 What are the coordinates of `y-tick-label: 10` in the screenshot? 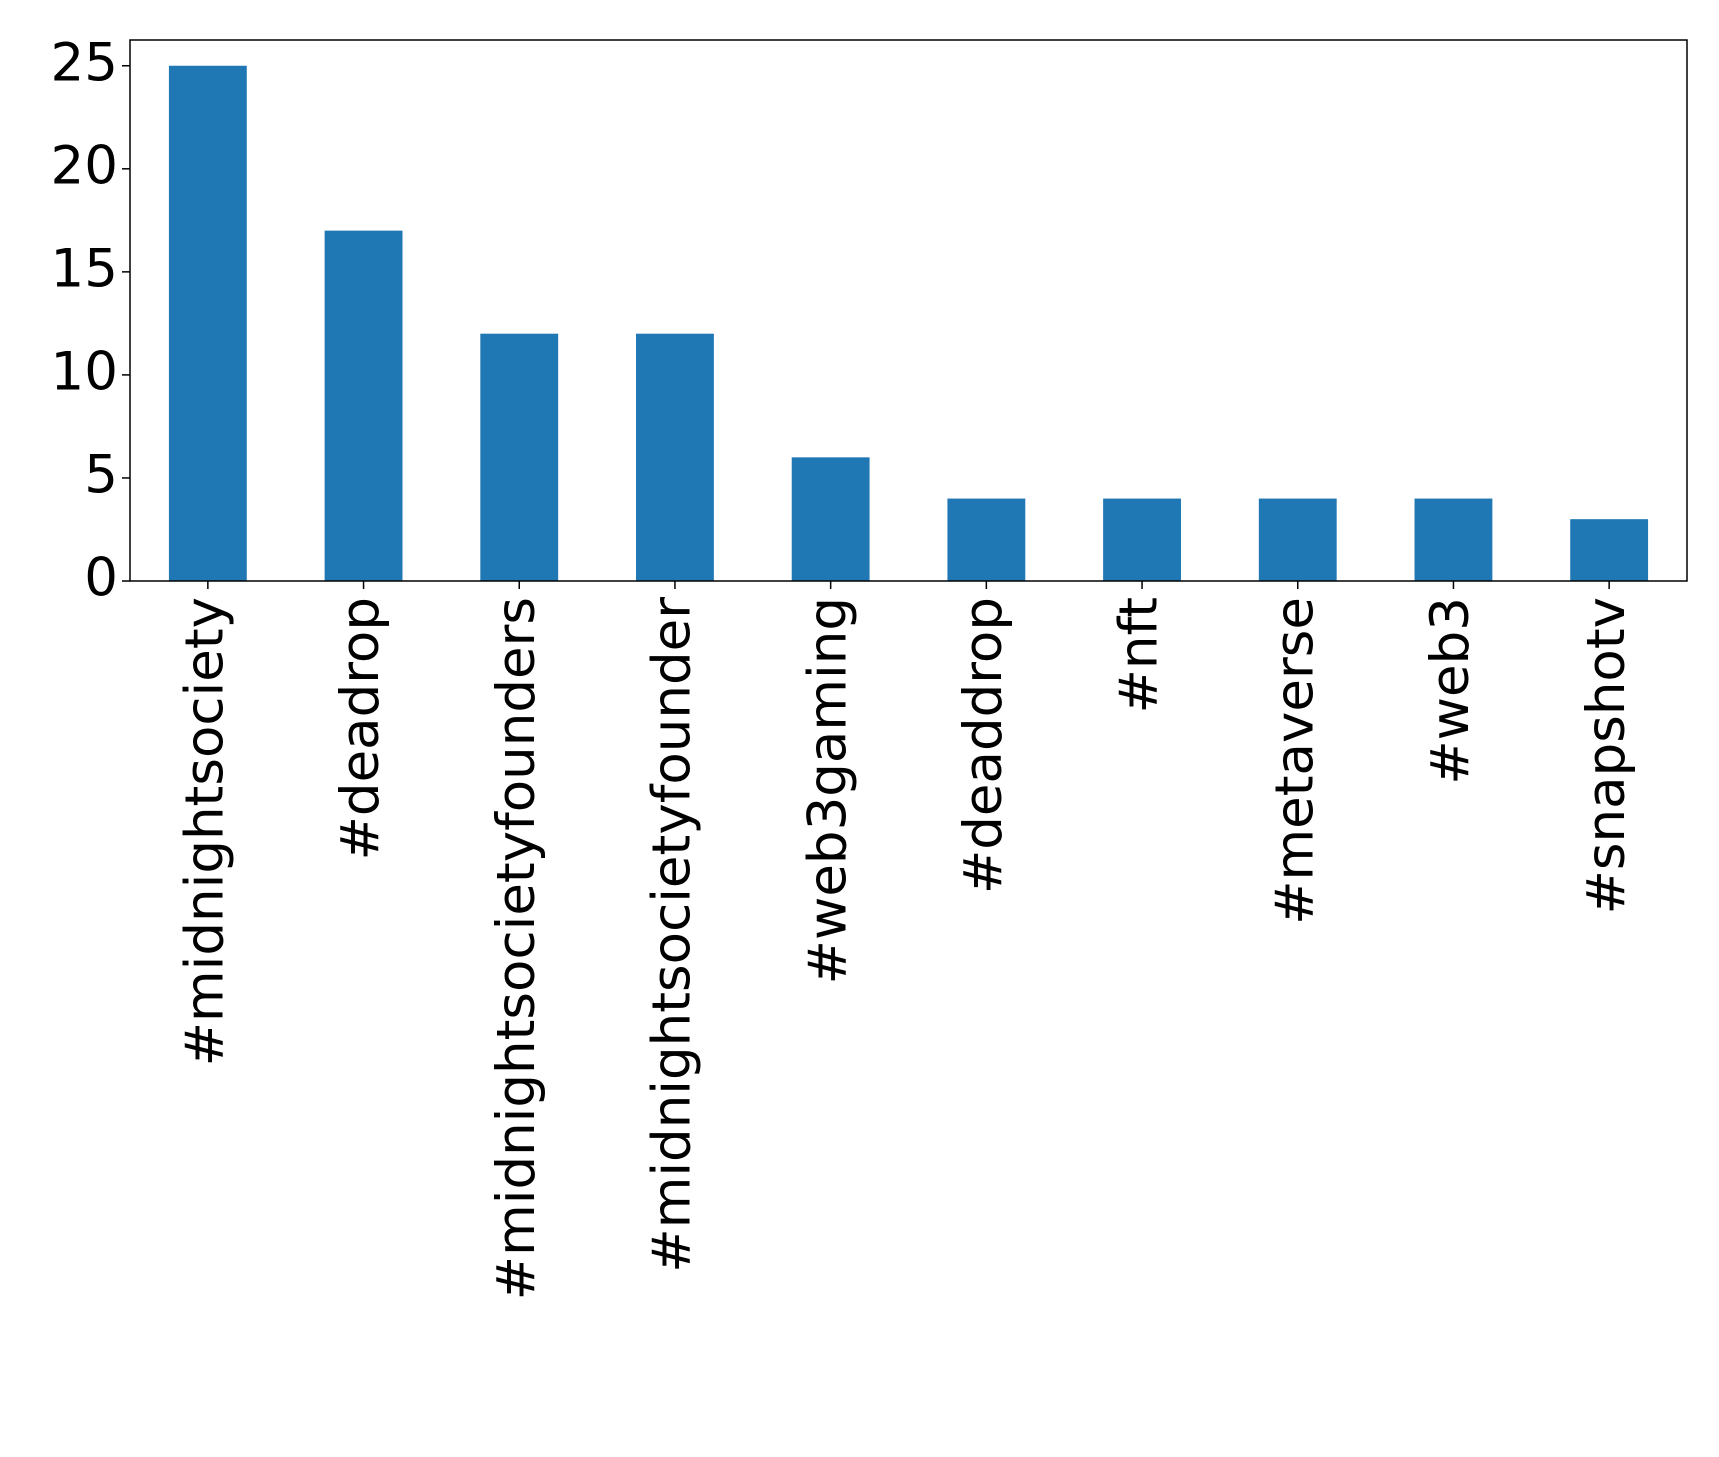 It's located at (84, 372).